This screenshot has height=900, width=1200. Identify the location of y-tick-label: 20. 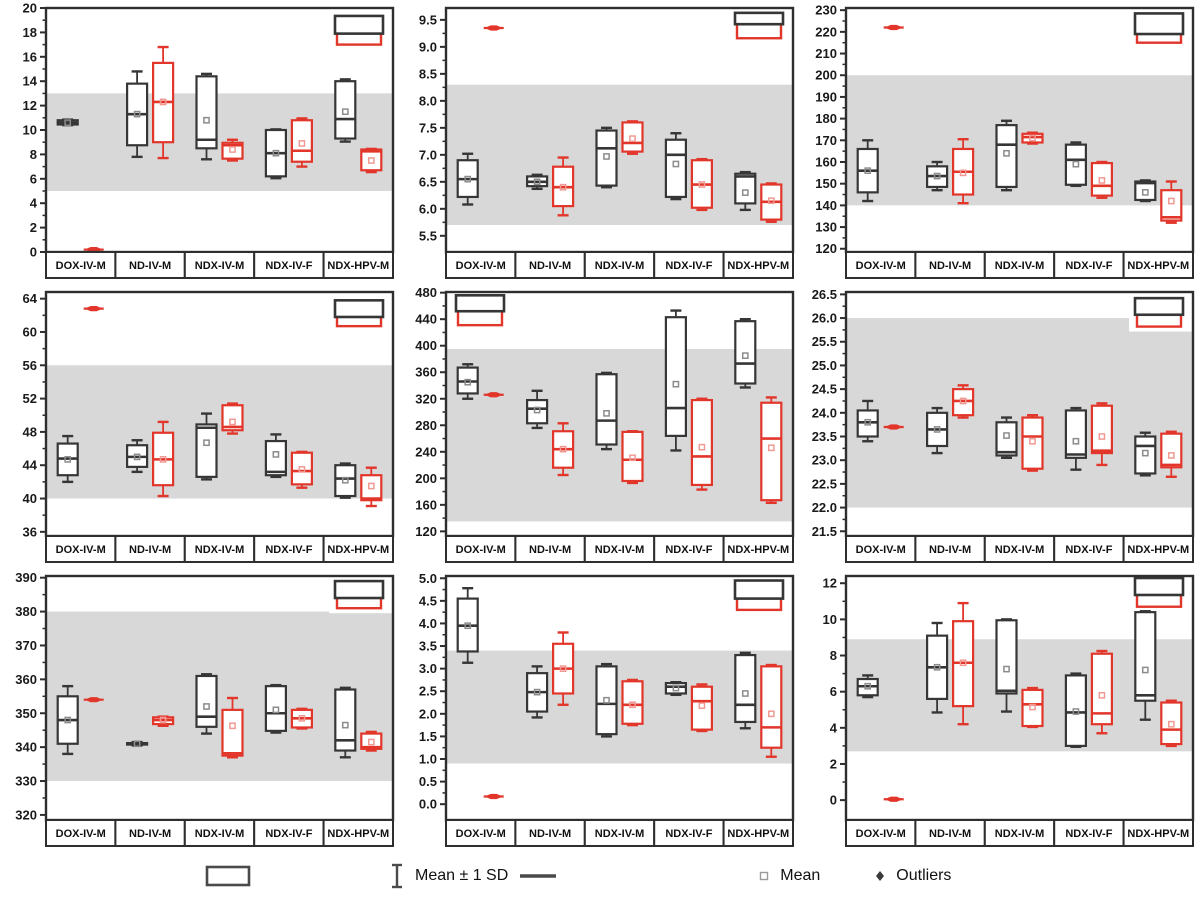
(30, 8).